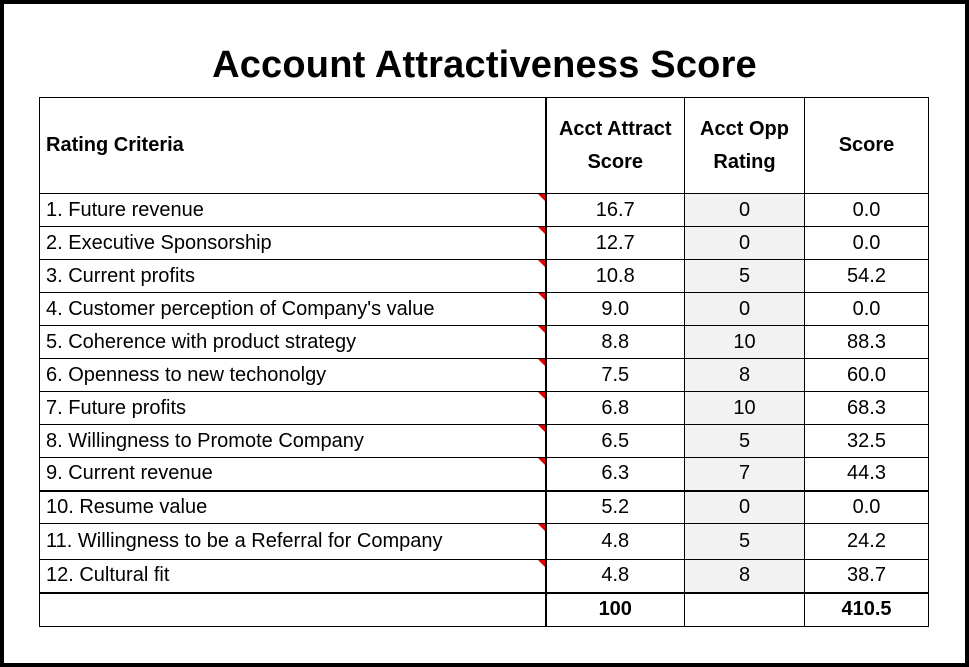 The image size is (969, 667). I want to click on acct-attract-score-cell: 5.2, so click(615, 506).